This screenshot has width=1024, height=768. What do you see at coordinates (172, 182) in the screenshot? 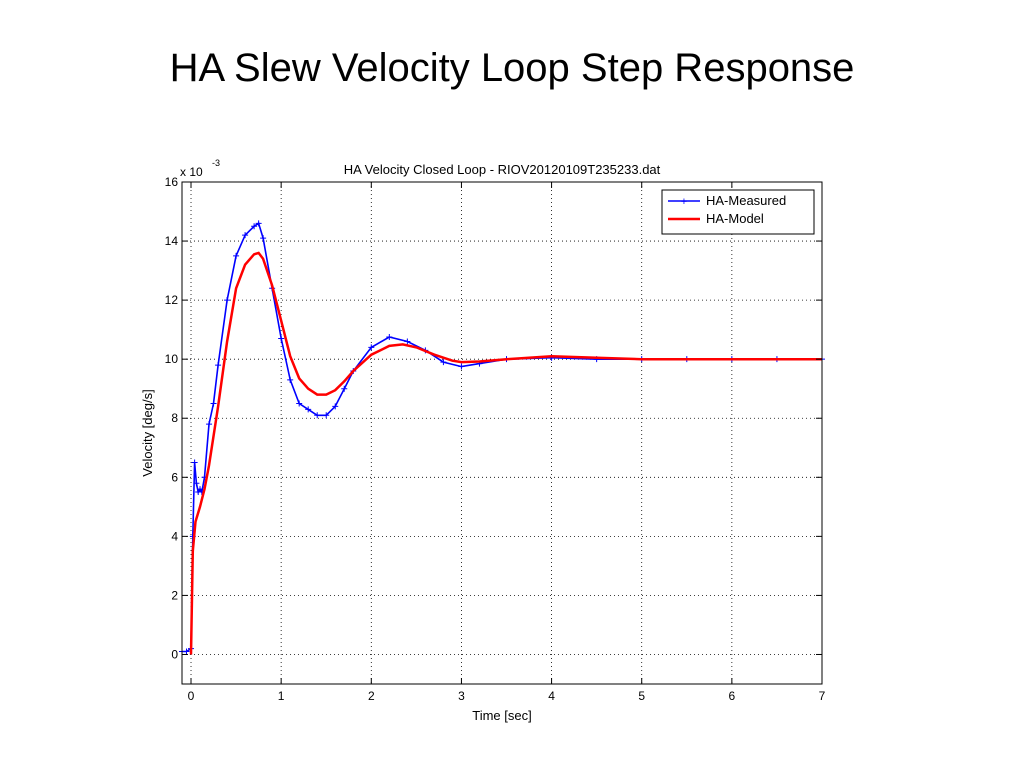
I see `y-tick-label: 16` at bounding box center [172, 182].